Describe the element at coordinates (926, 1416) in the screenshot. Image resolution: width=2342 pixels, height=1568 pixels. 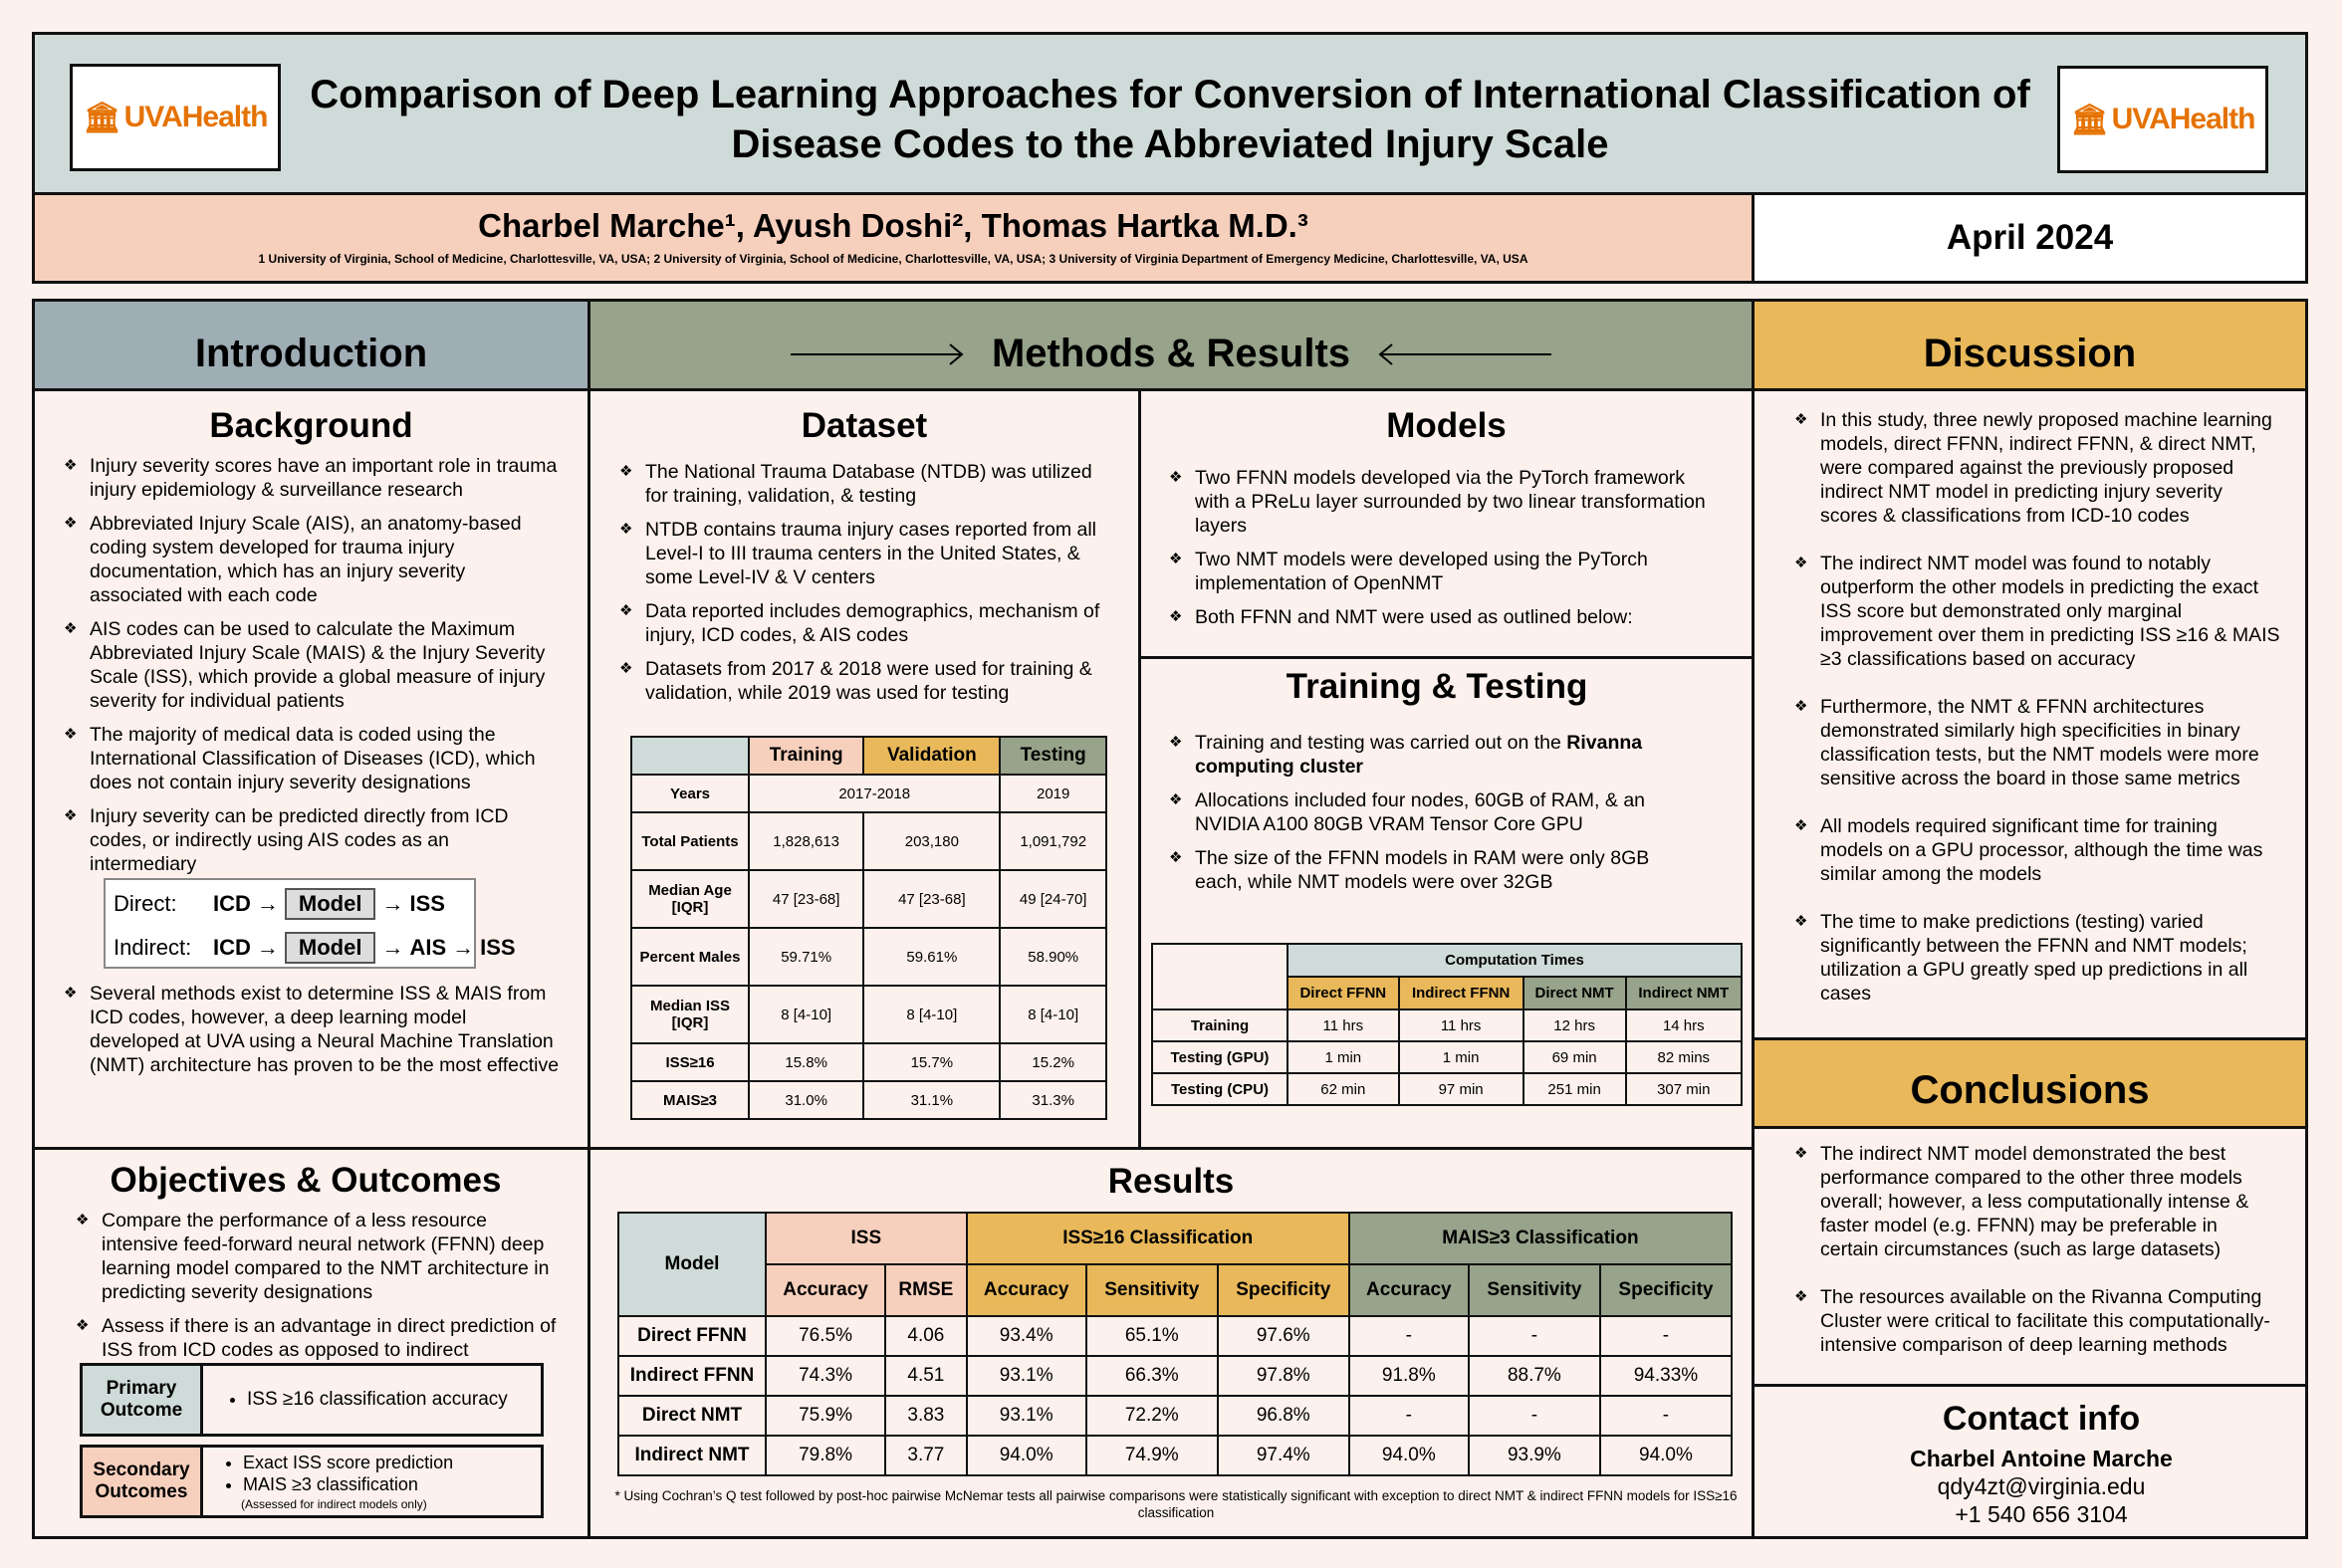
I see `table-cell: 3.83` at that location.